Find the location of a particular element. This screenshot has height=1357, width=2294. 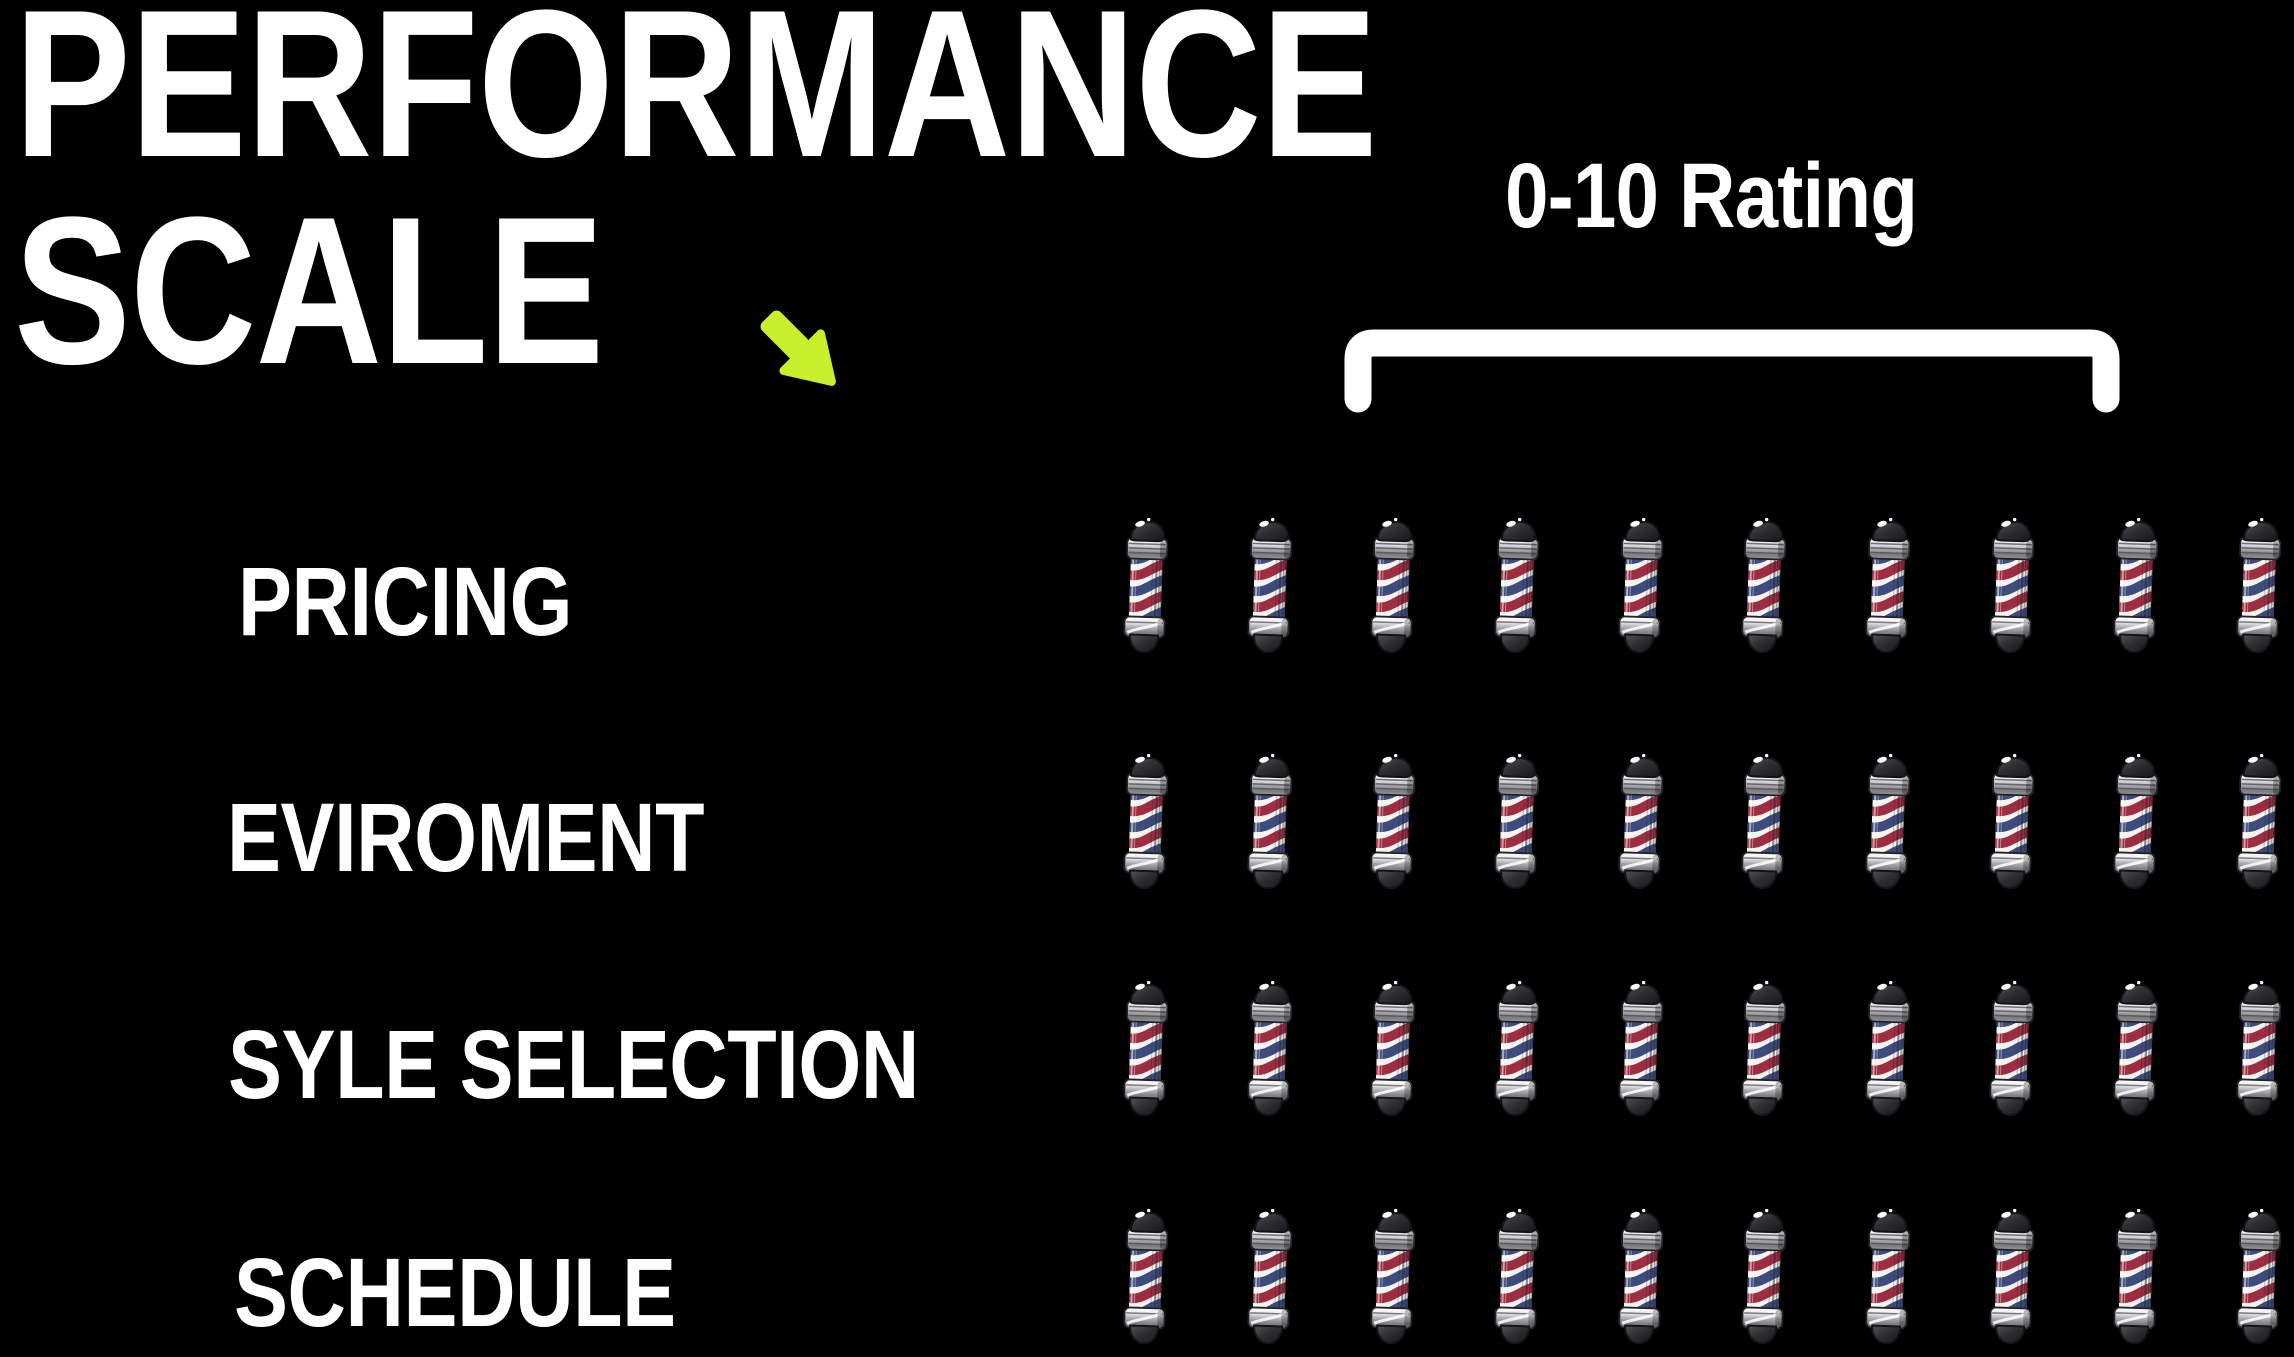

category-label: PRICING is located at coordinates (405, 601).